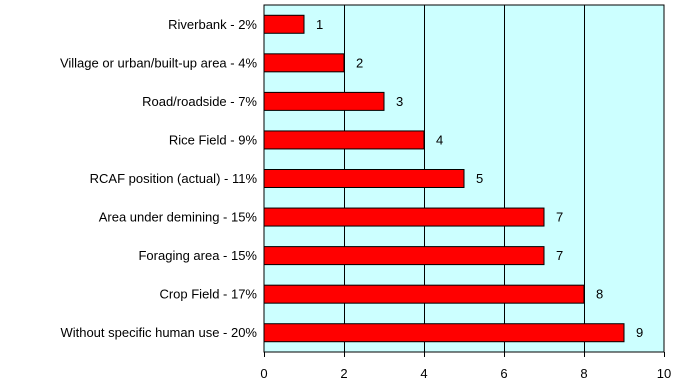  What do you see at coordinates (559, 255) in the screenshot?
I see `value-label-7: 7` at bounding box center [559, 255].